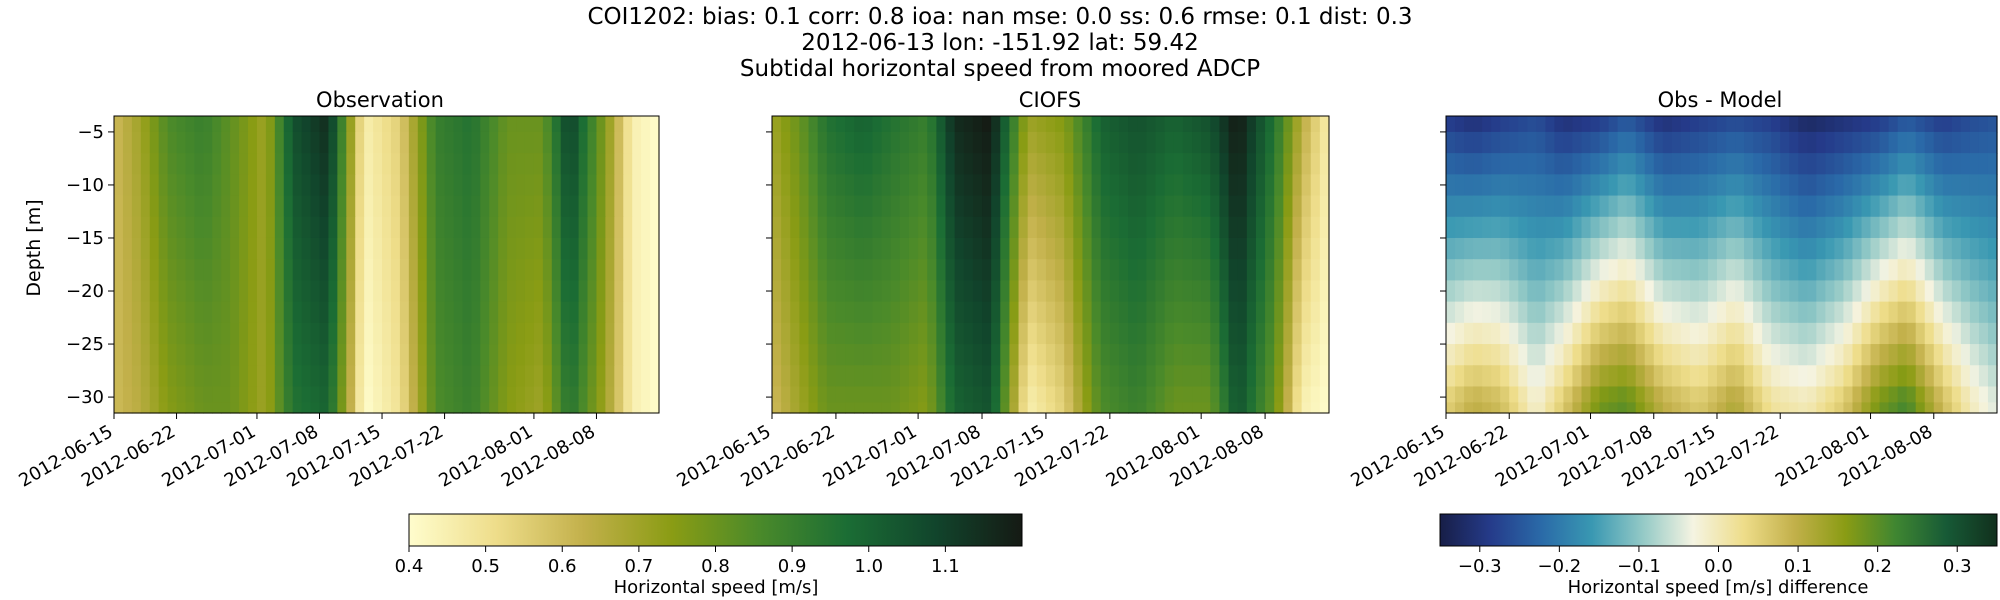  What do you see at coordinates (1050, 100) in the screenshot?
I see `ciofs-panel-title: CIOFS` at bounding box center [1050, 100].